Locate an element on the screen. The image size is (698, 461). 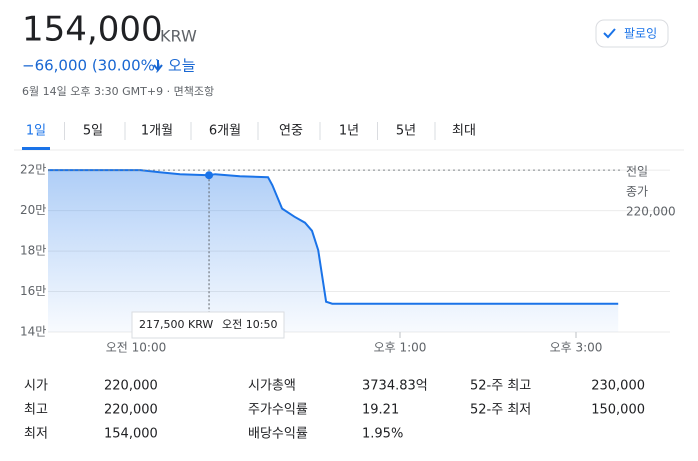
stat-value: 150,000 is located at coordinates (618, 410).